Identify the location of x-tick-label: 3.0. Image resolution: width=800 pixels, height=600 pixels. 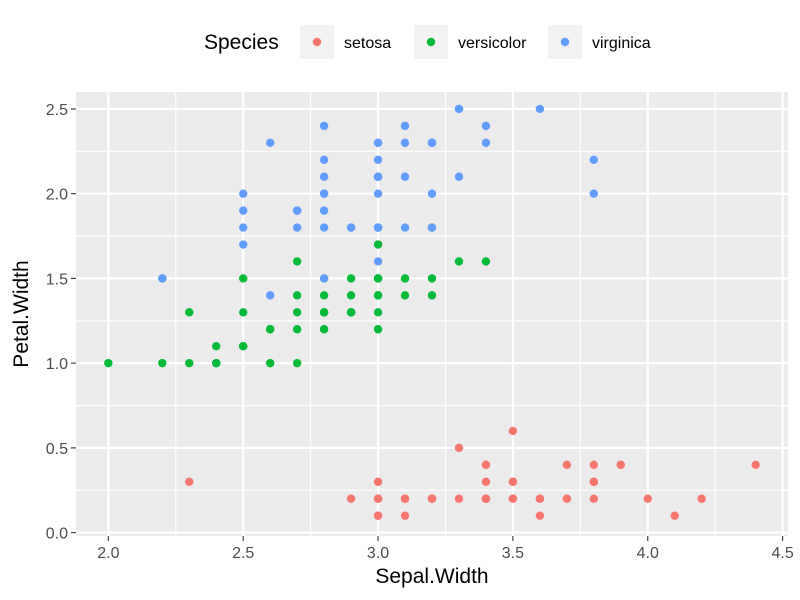
(378, 553).